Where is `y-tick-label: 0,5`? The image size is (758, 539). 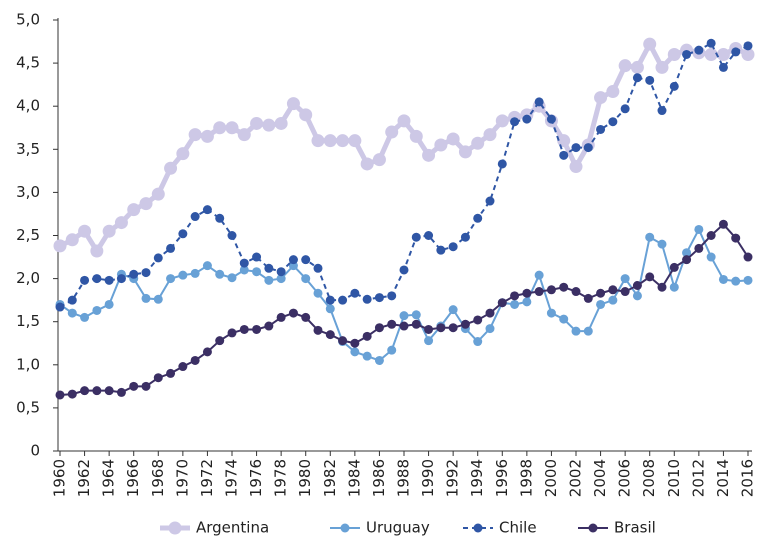 y-tick-label: 0,5 is located at coordinates (28, 407).